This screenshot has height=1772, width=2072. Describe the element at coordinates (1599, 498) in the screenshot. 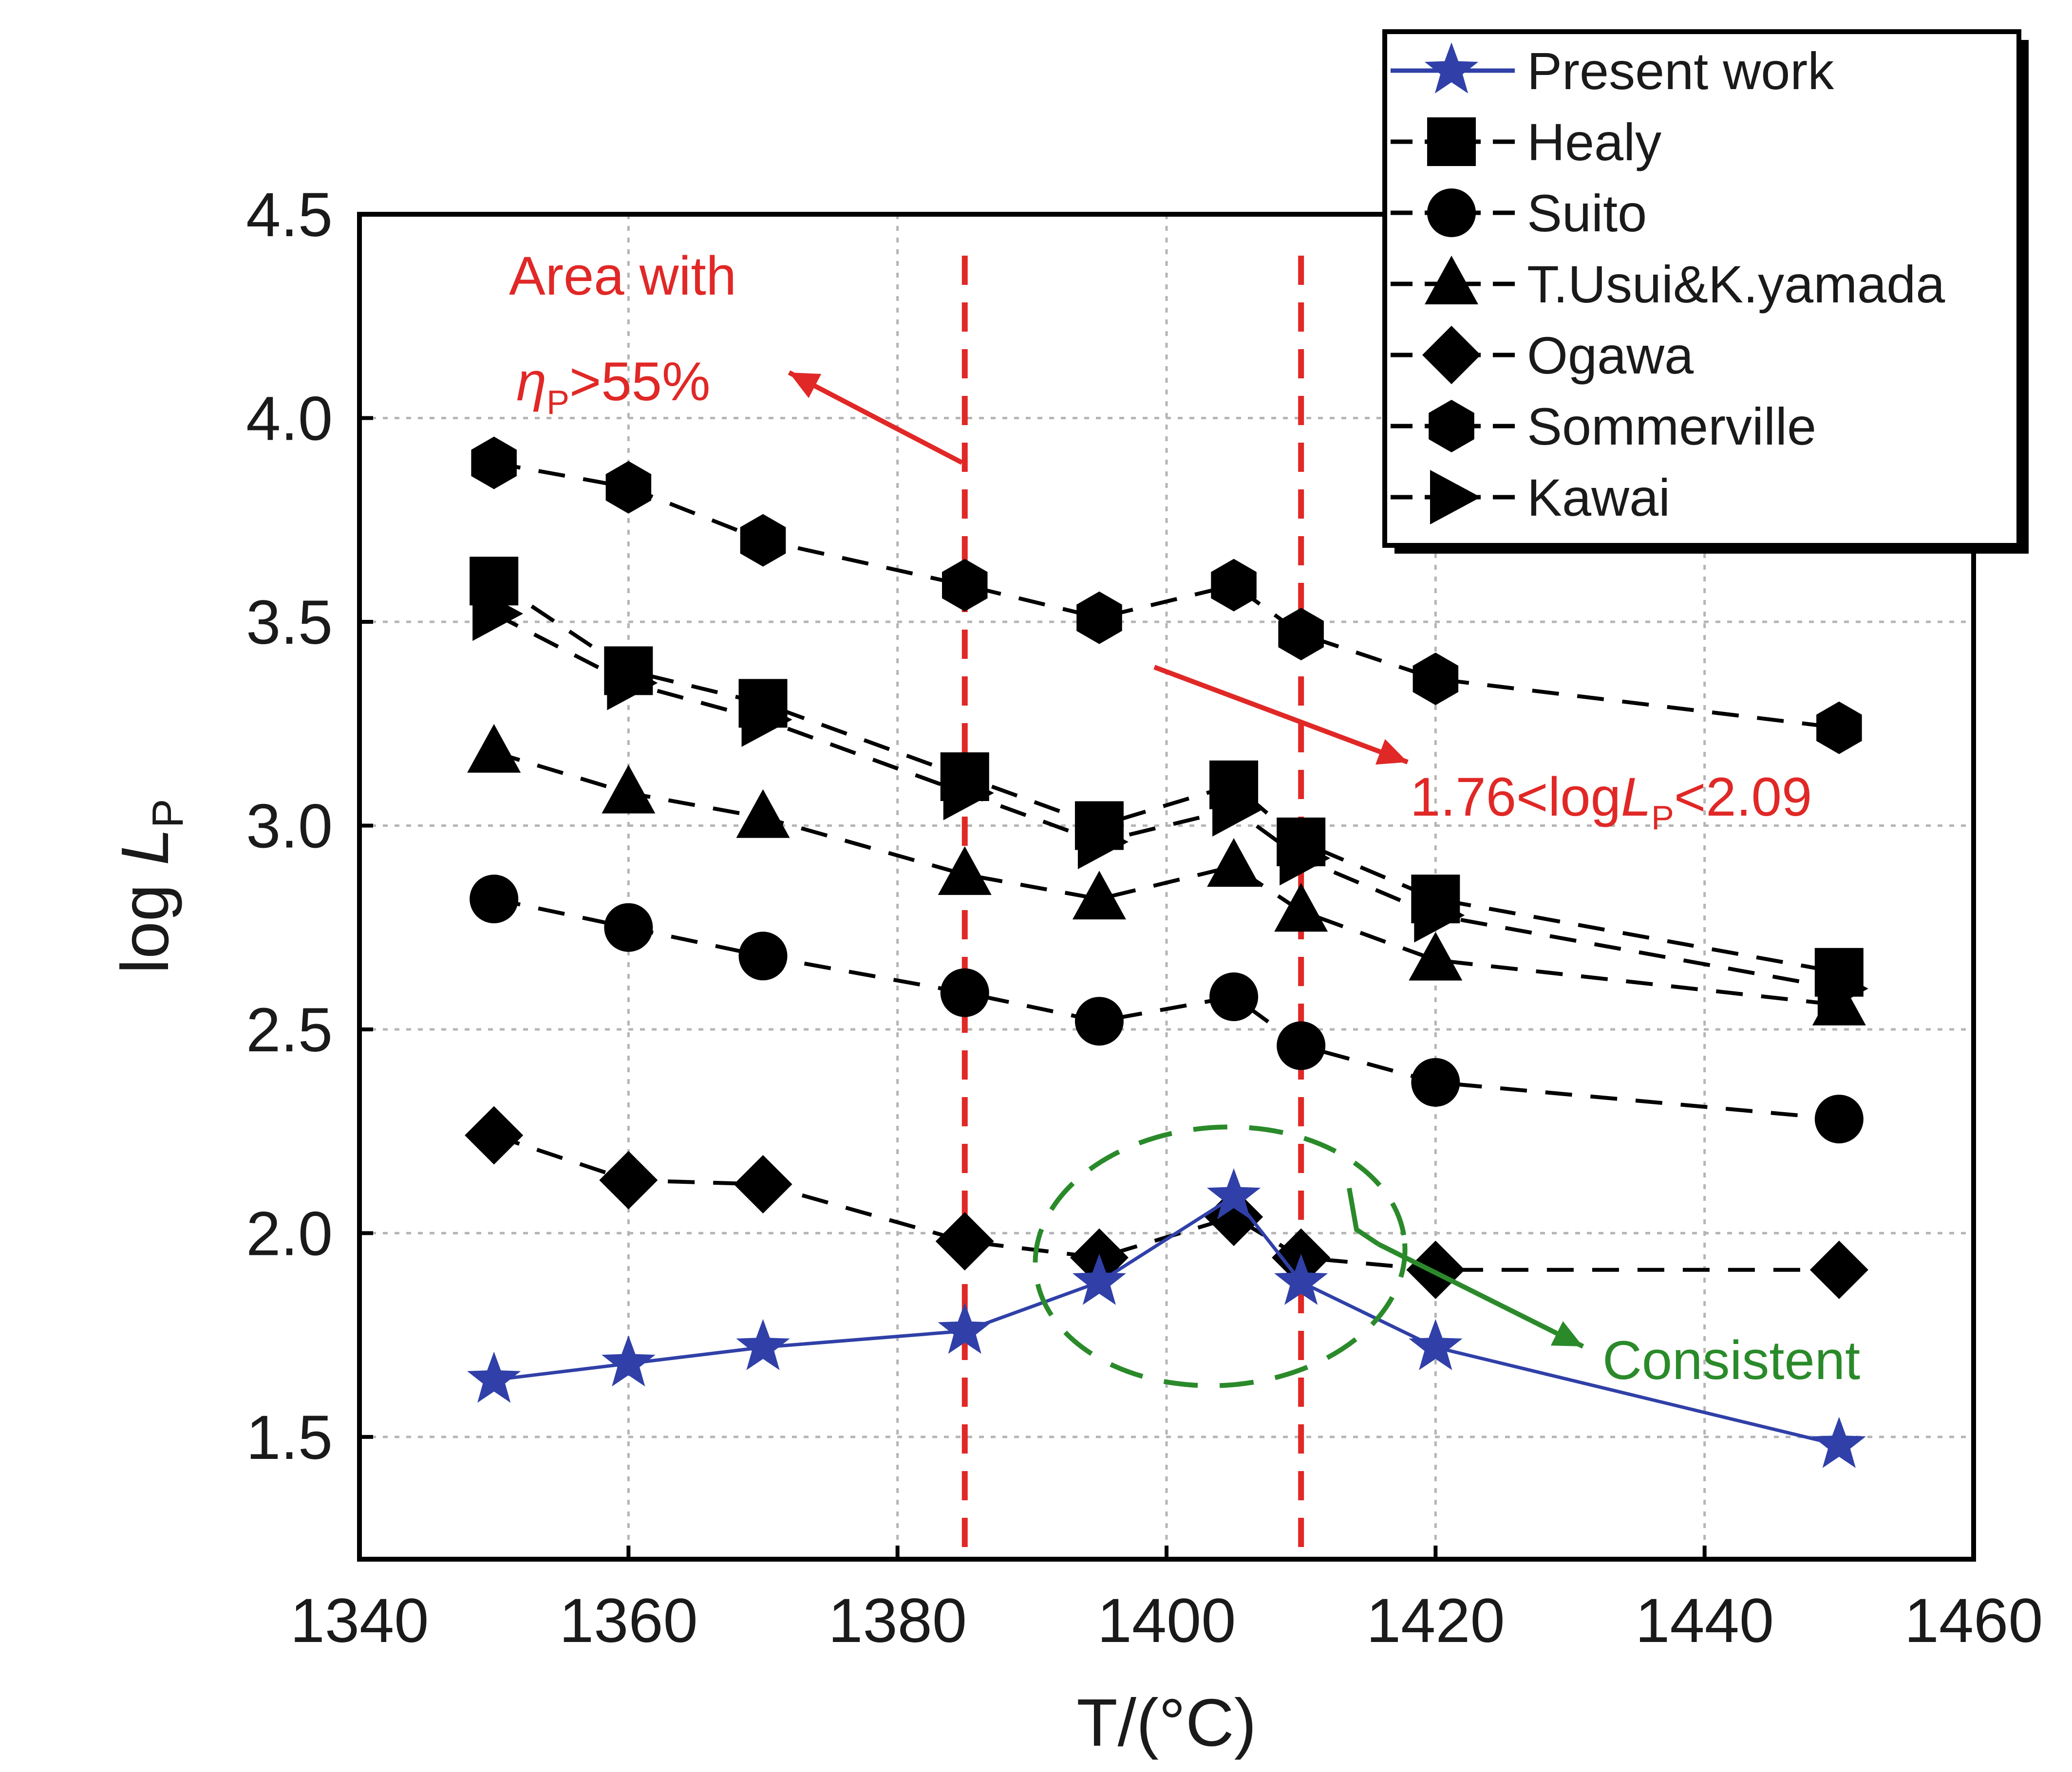

I see `legend-label-kawai: Kawai` at that location.